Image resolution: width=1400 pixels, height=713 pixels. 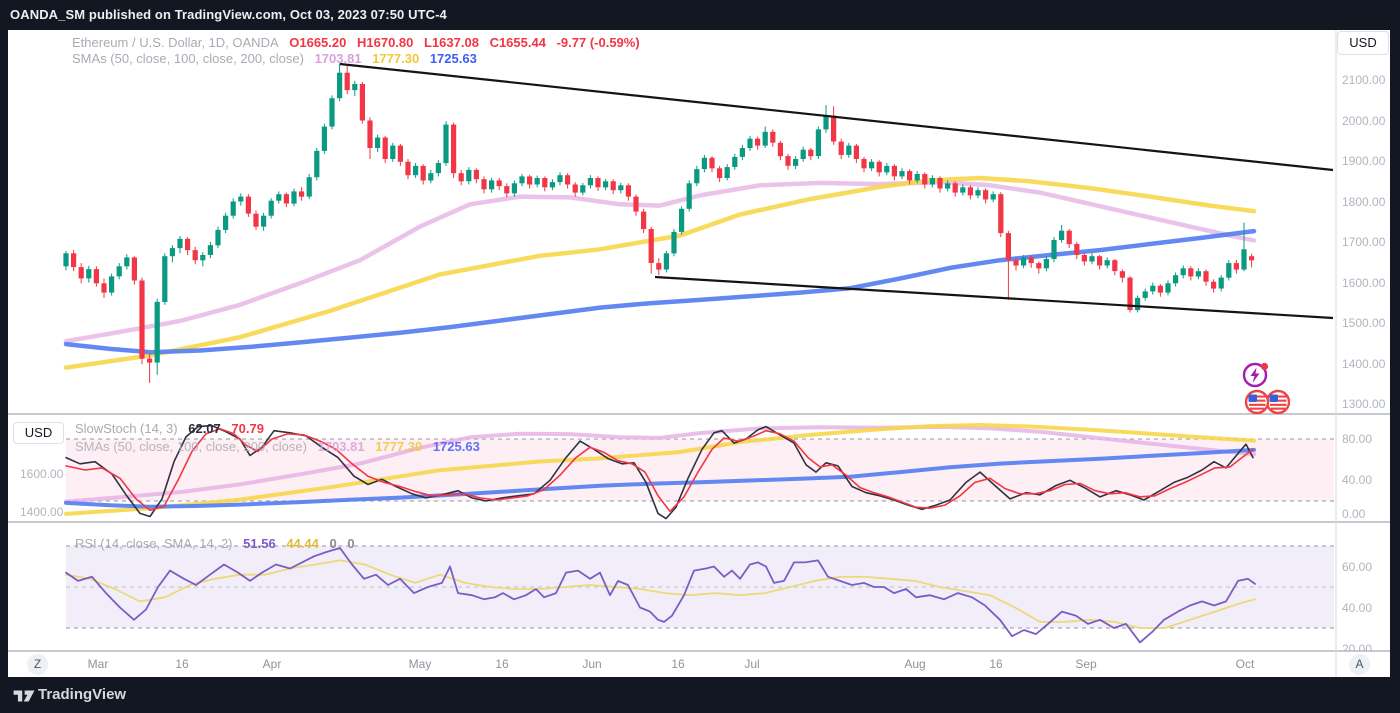 What do you see at coordinates (385, 42) in the screenshot?
I see `ohlc-high: H1670.80` at bounding box center [385, 42].